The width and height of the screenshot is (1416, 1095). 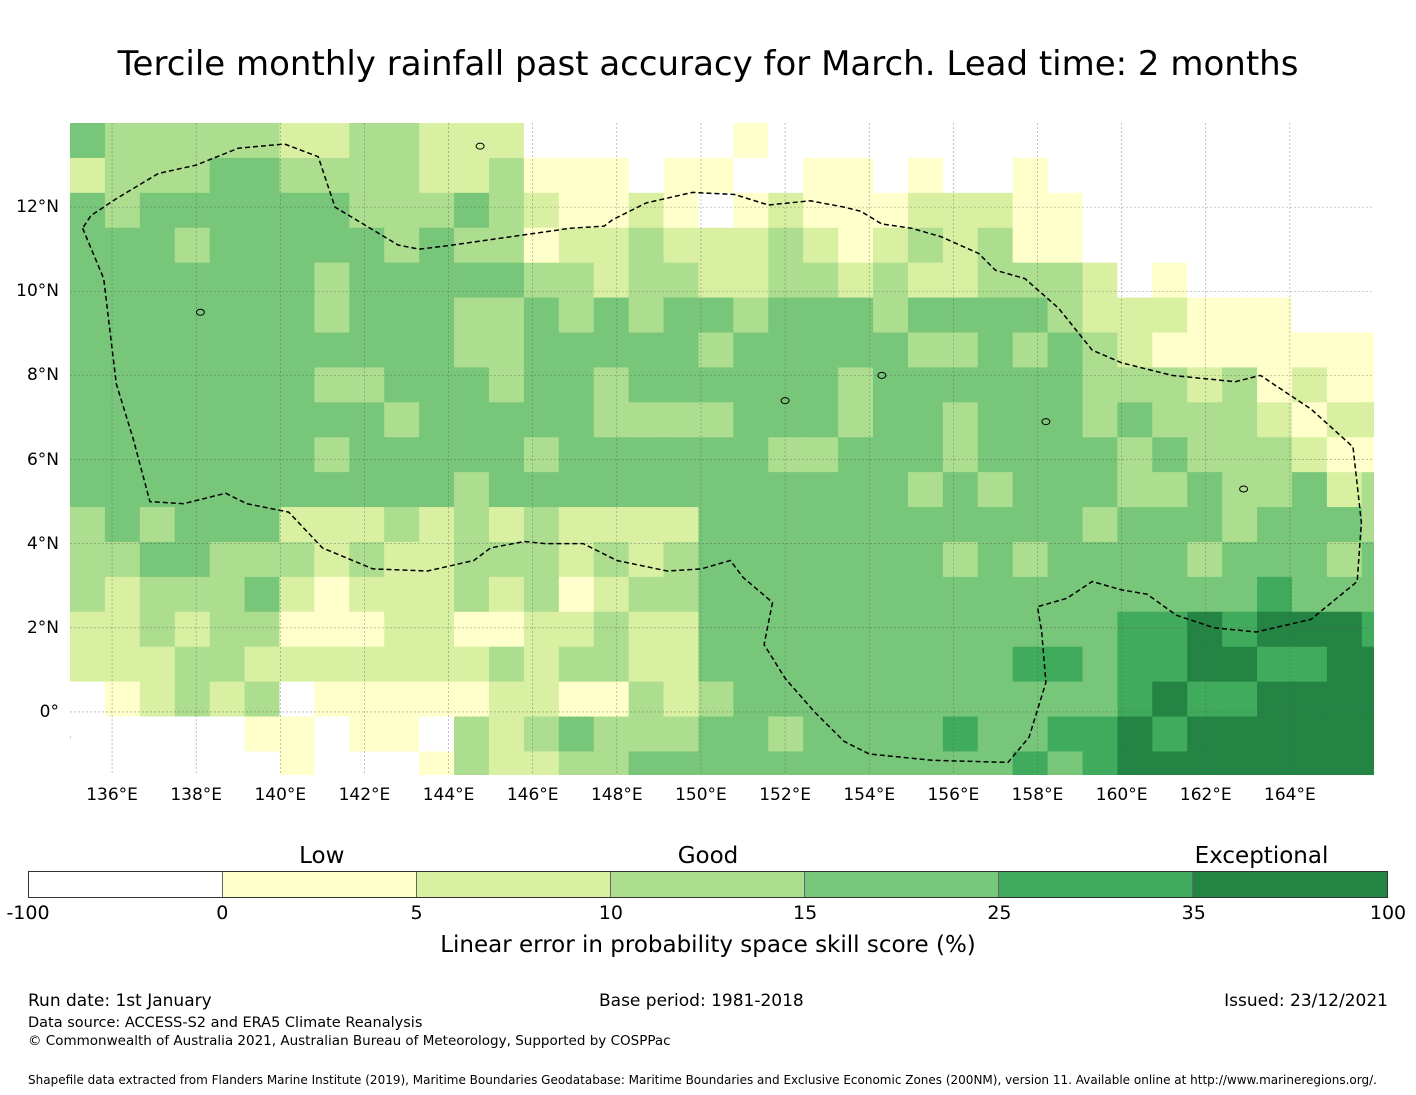 I want to click on x-tick-label: 164°E, so click(x=1290, y=795).